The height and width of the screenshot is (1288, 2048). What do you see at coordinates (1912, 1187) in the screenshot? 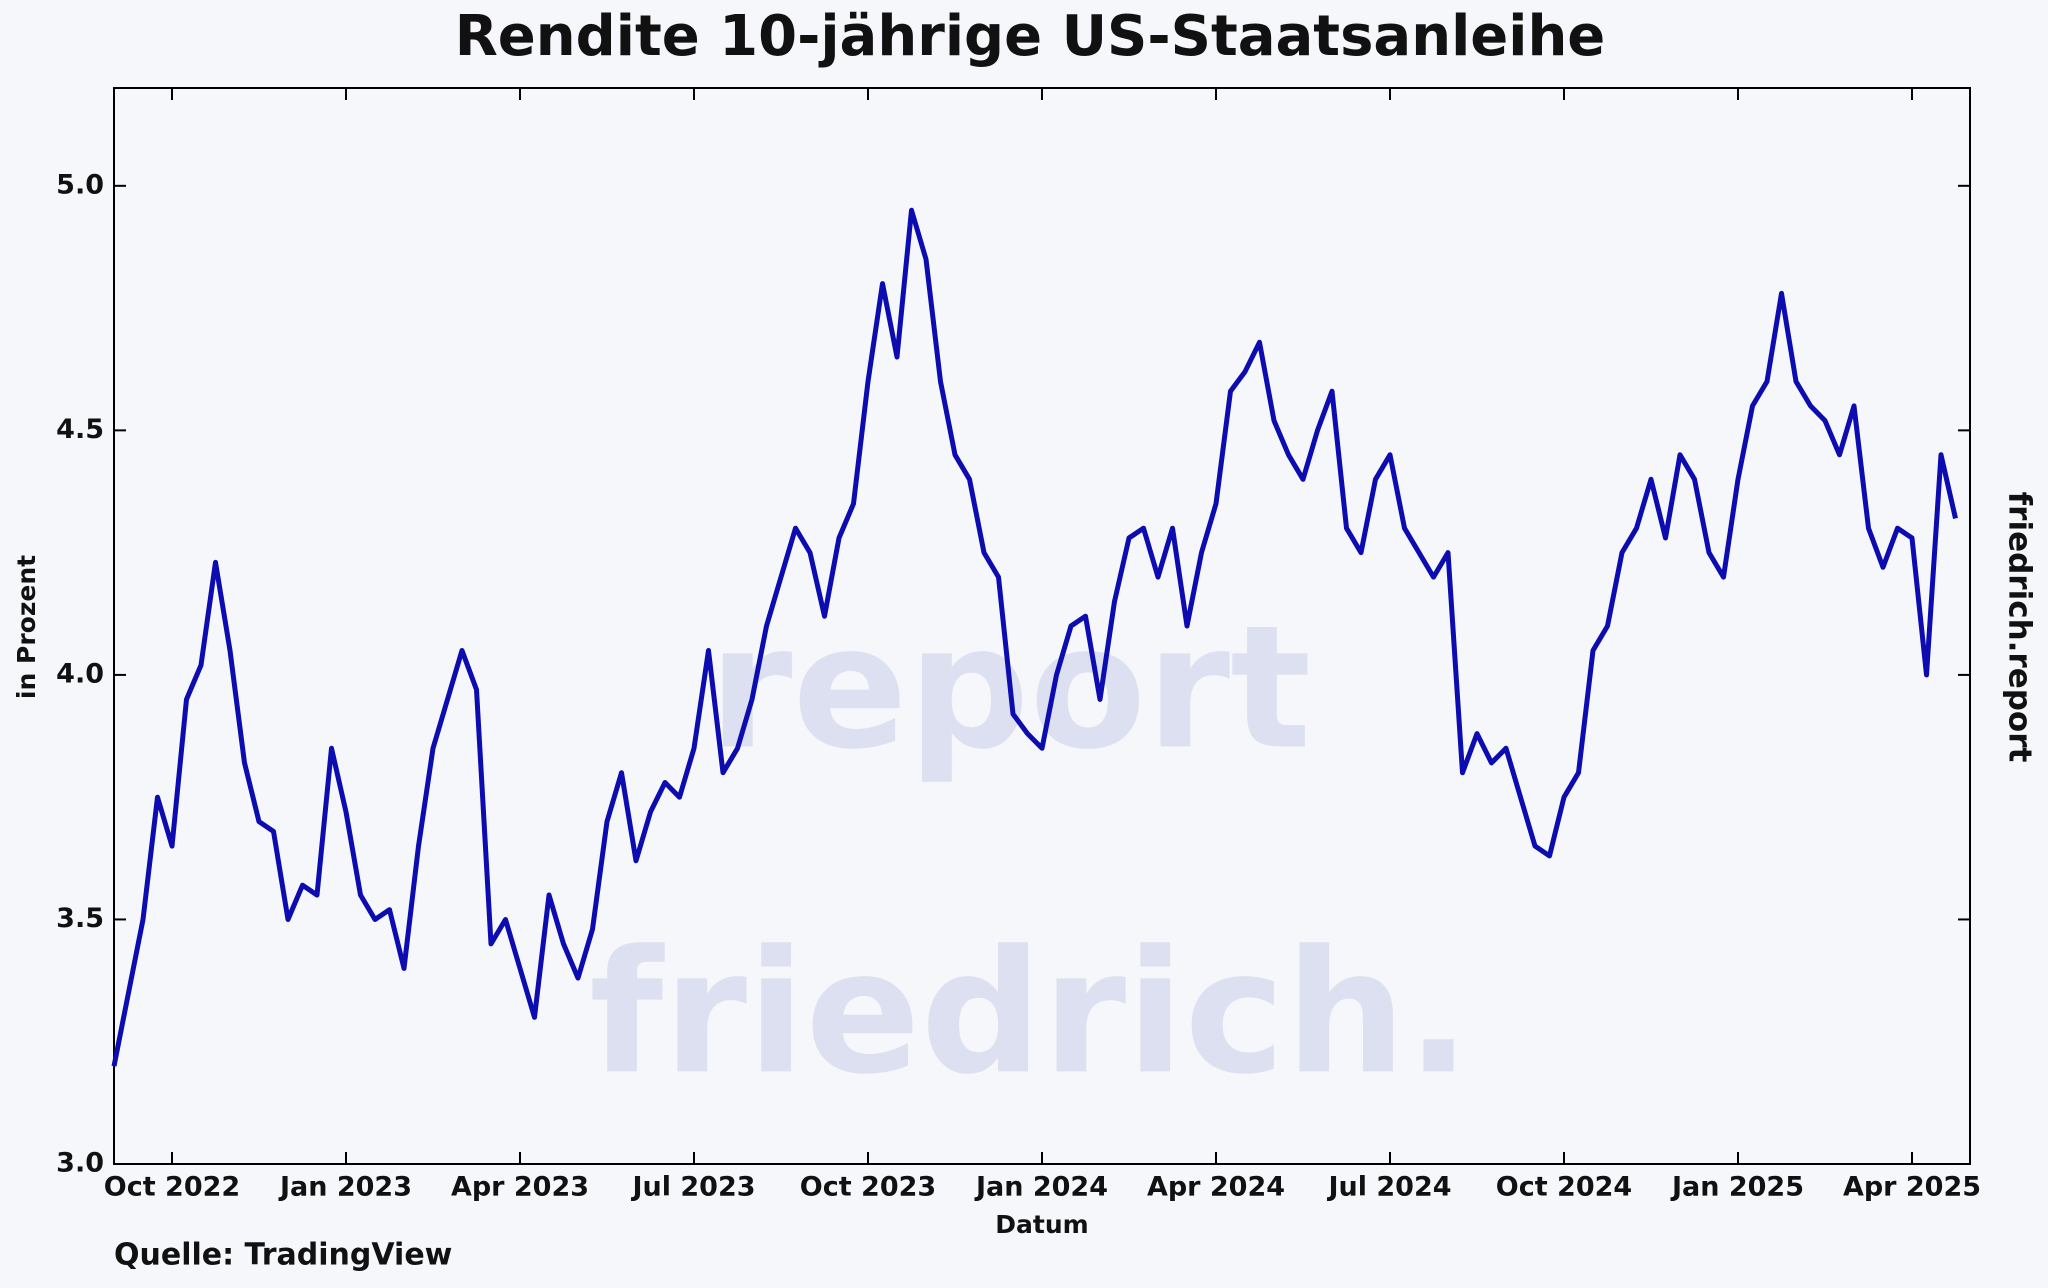
I see `x-tick-label: Apr 2025` at bounding box center [1912, 1187].